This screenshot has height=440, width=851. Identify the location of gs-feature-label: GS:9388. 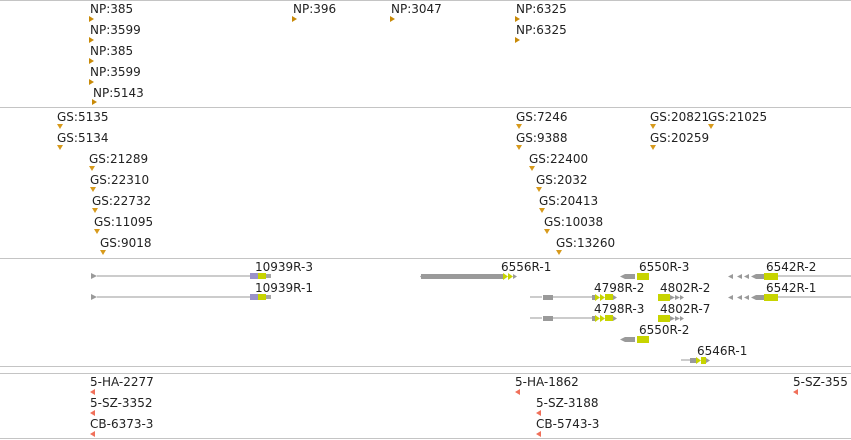
(542, 138).